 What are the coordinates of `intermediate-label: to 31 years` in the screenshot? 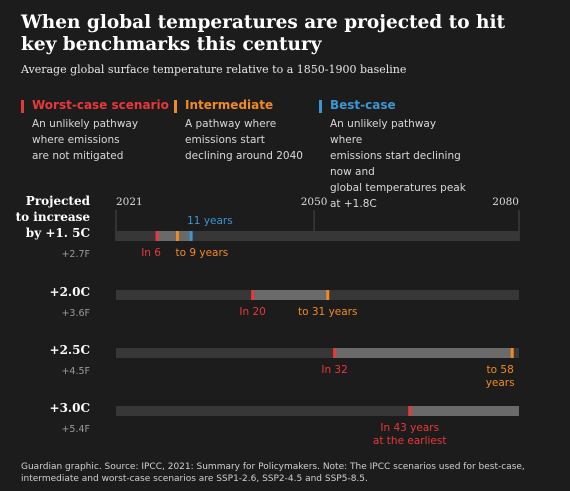 It's located at (327, 312).